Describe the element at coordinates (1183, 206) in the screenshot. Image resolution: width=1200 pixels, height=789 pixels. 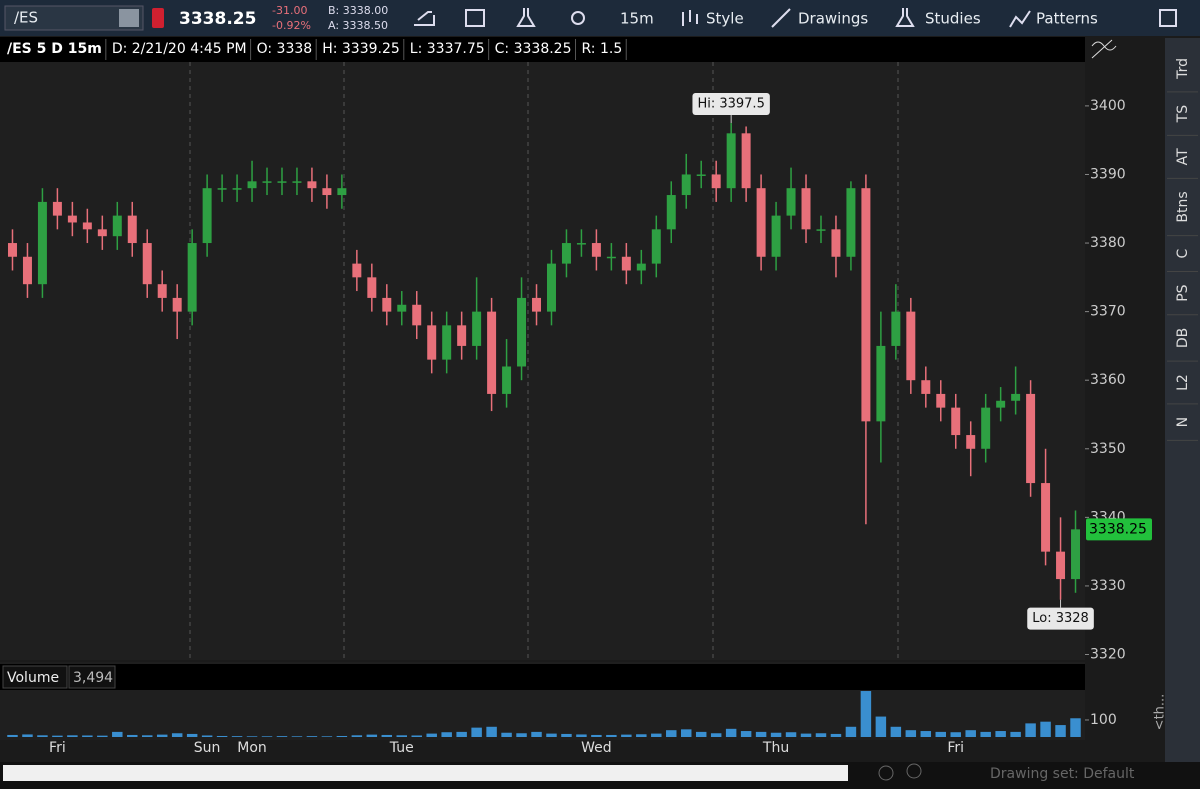
I see `sidebar-tab: Btns` at that location.